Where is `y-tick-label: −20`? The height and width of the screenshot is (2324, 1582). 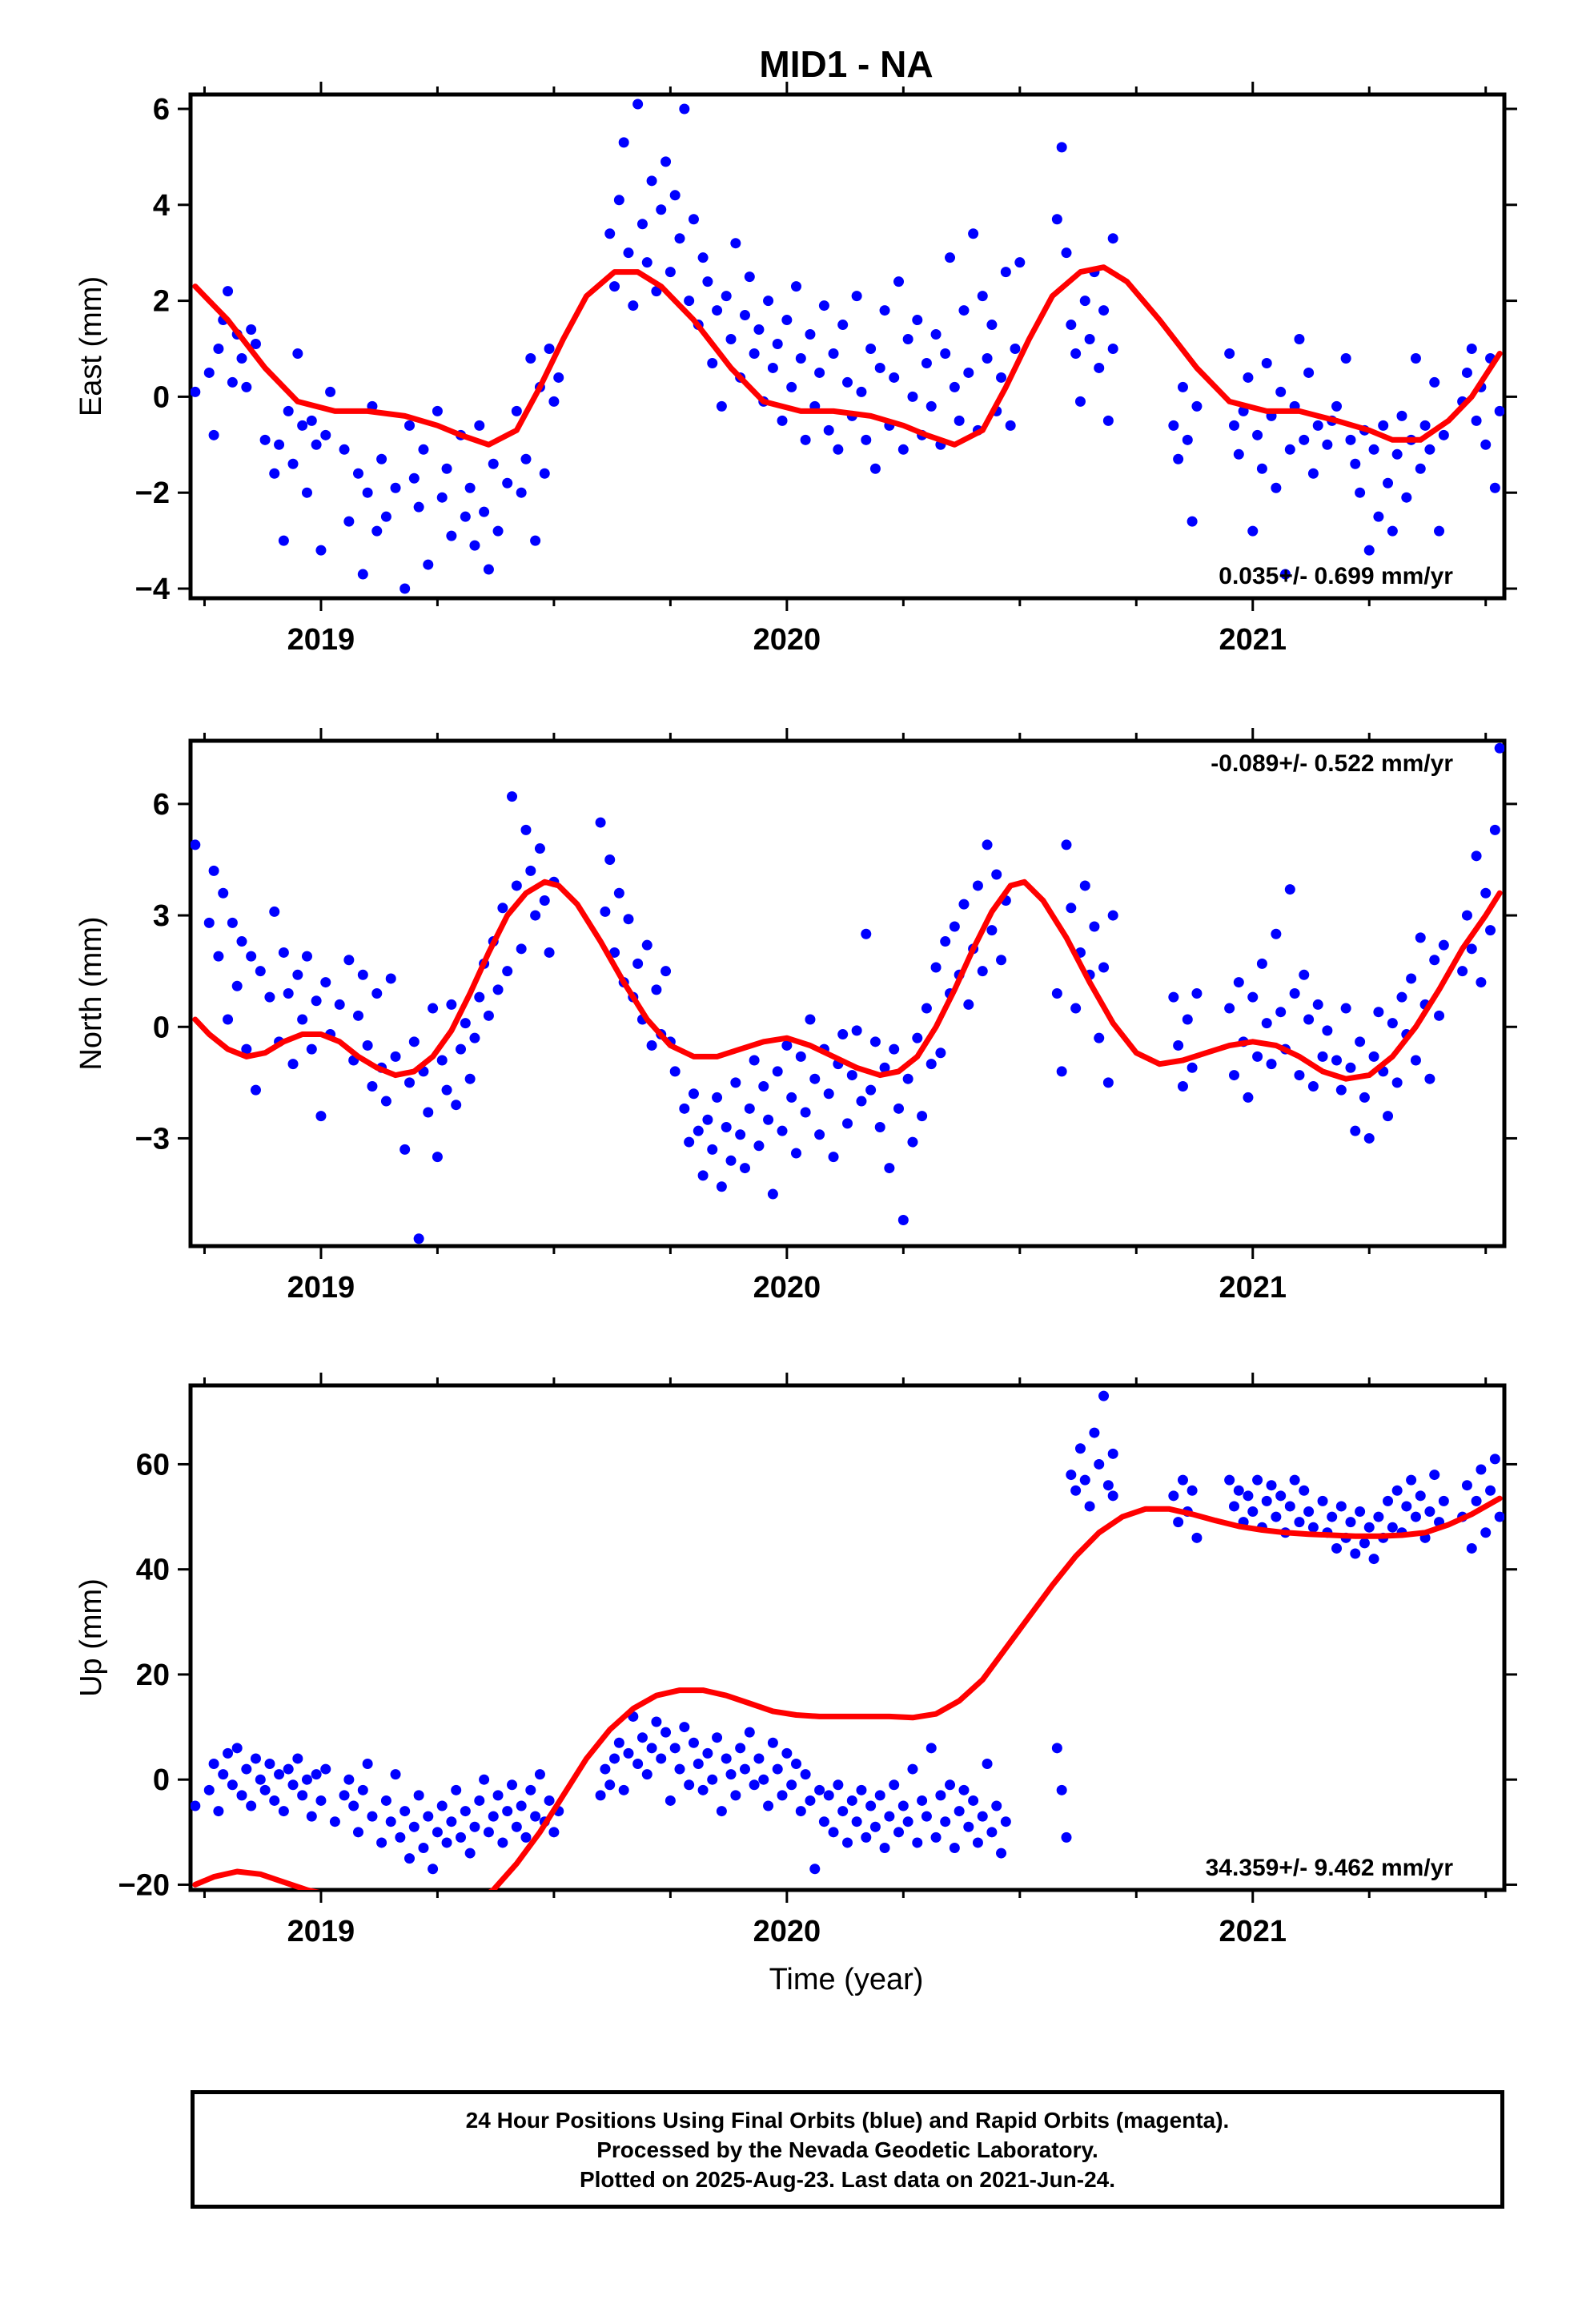 y-tick-label: −20 is located at coordinates (144, 1885).